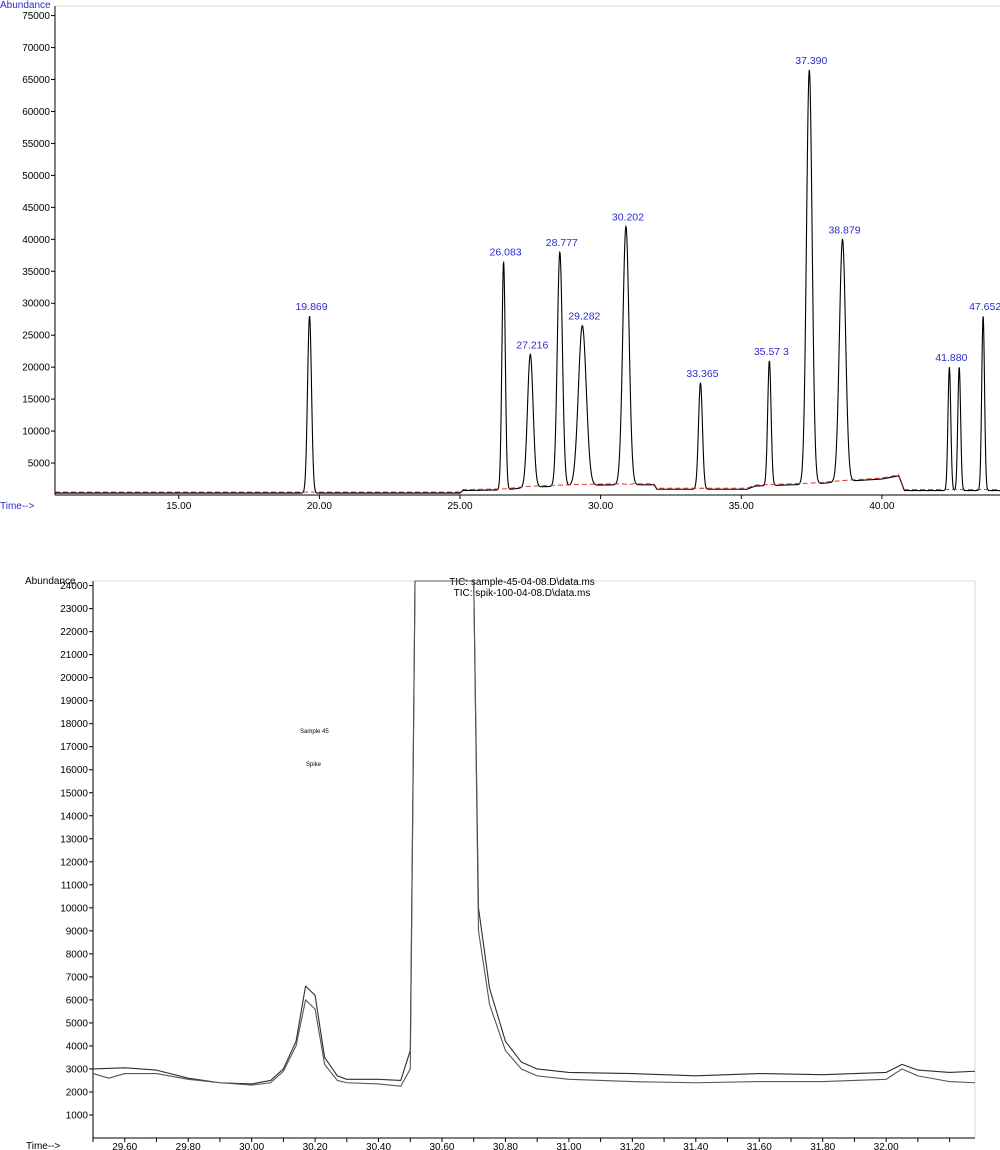 Image resolution: width=1000 pixels, height=1150 pixels. What do you see at coordinates (314, 765) in the screenshot?
I see `annotation-spike: Spike` at bounding box center [314, 765].